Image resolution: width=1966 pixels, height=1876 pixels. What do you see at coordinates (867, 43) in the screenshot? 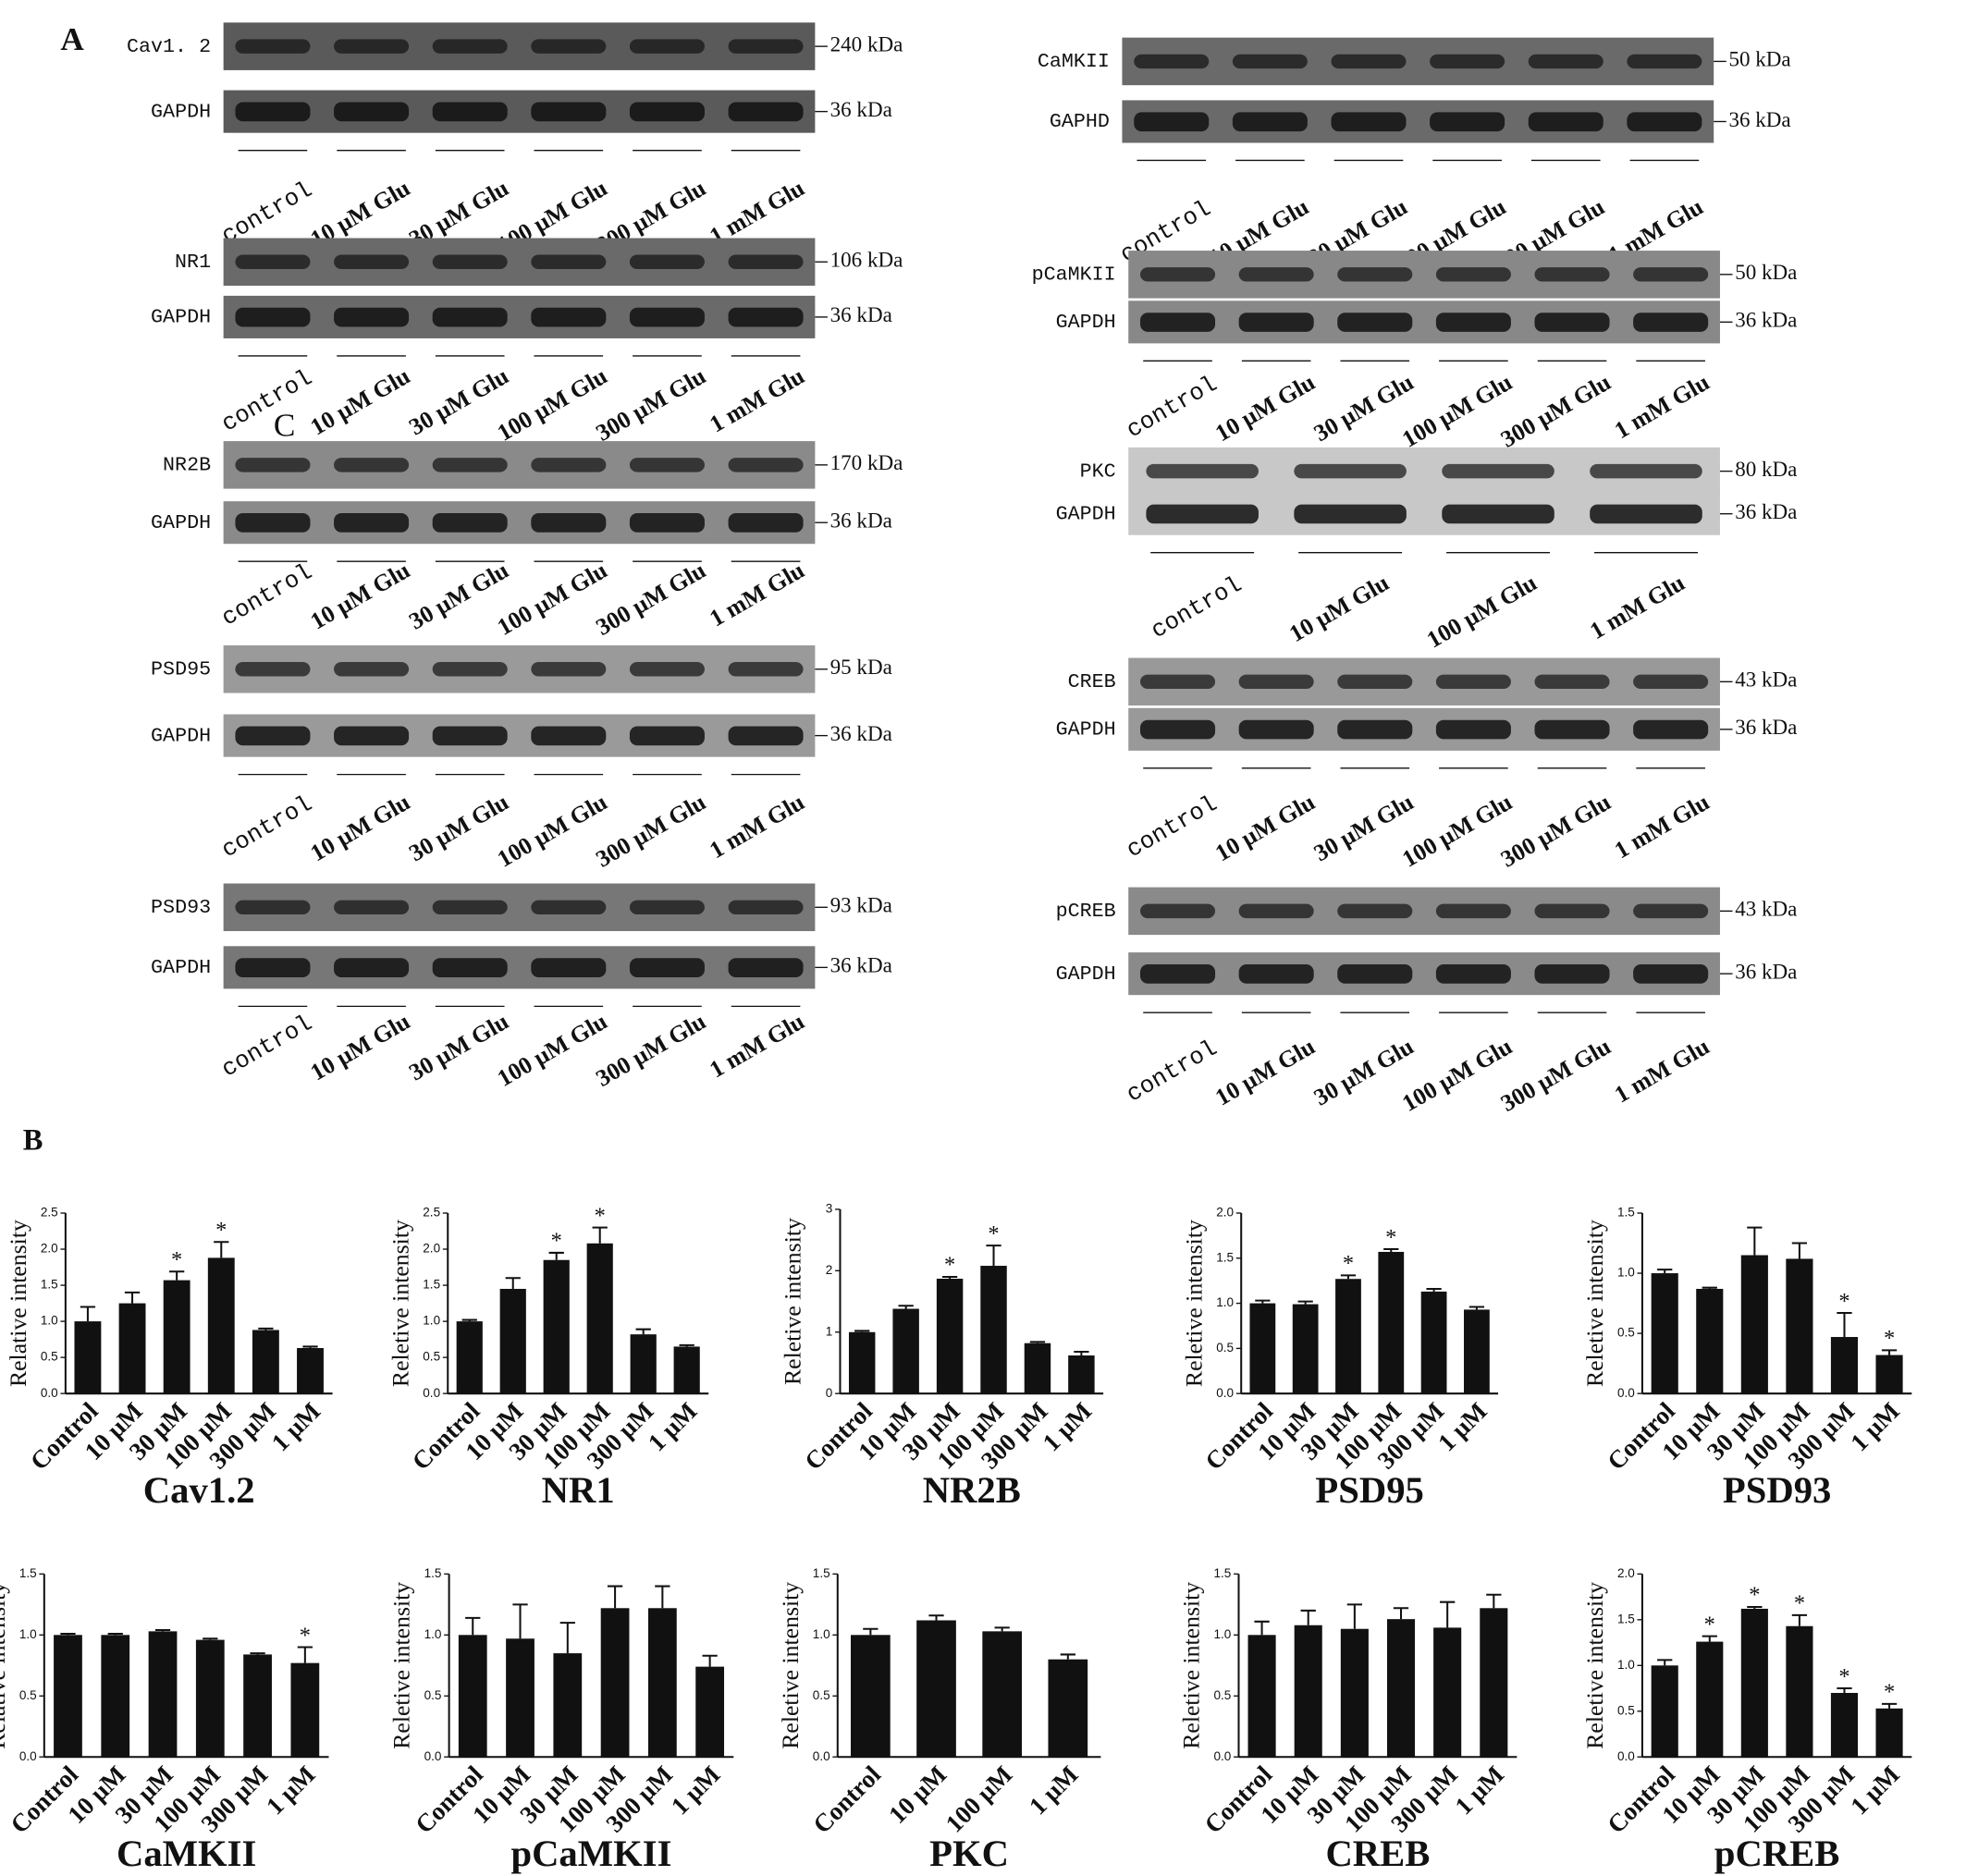
I see `kda-label: 240 kDa` at bounding box center [867, 43].